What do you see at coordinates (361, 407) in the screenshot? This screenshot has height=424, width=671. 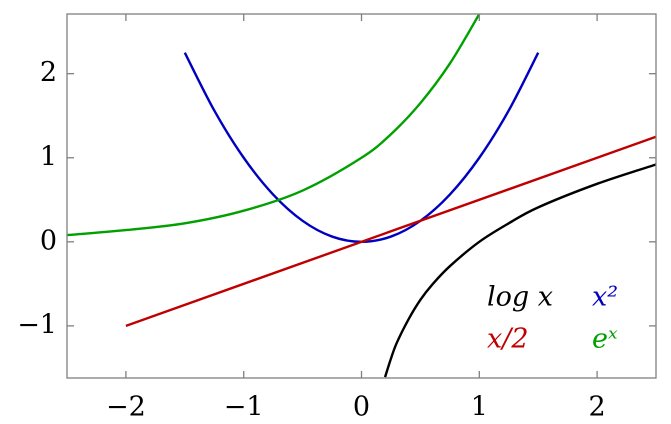 I see `x-tick-label: 0` at bounding box center [361, 407].